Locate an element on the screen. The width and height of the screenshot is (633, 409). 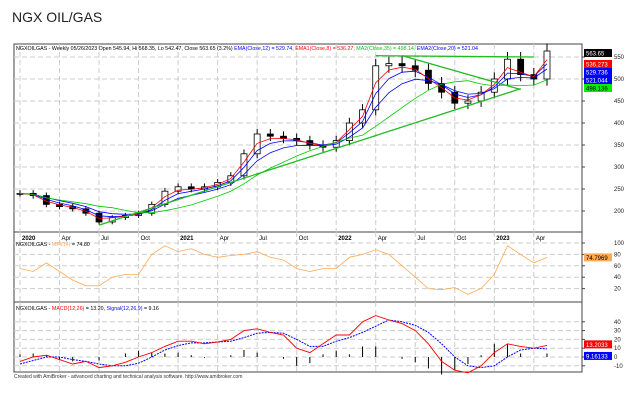
macd-tick-label: -10 is located at coordinates (618, 367).